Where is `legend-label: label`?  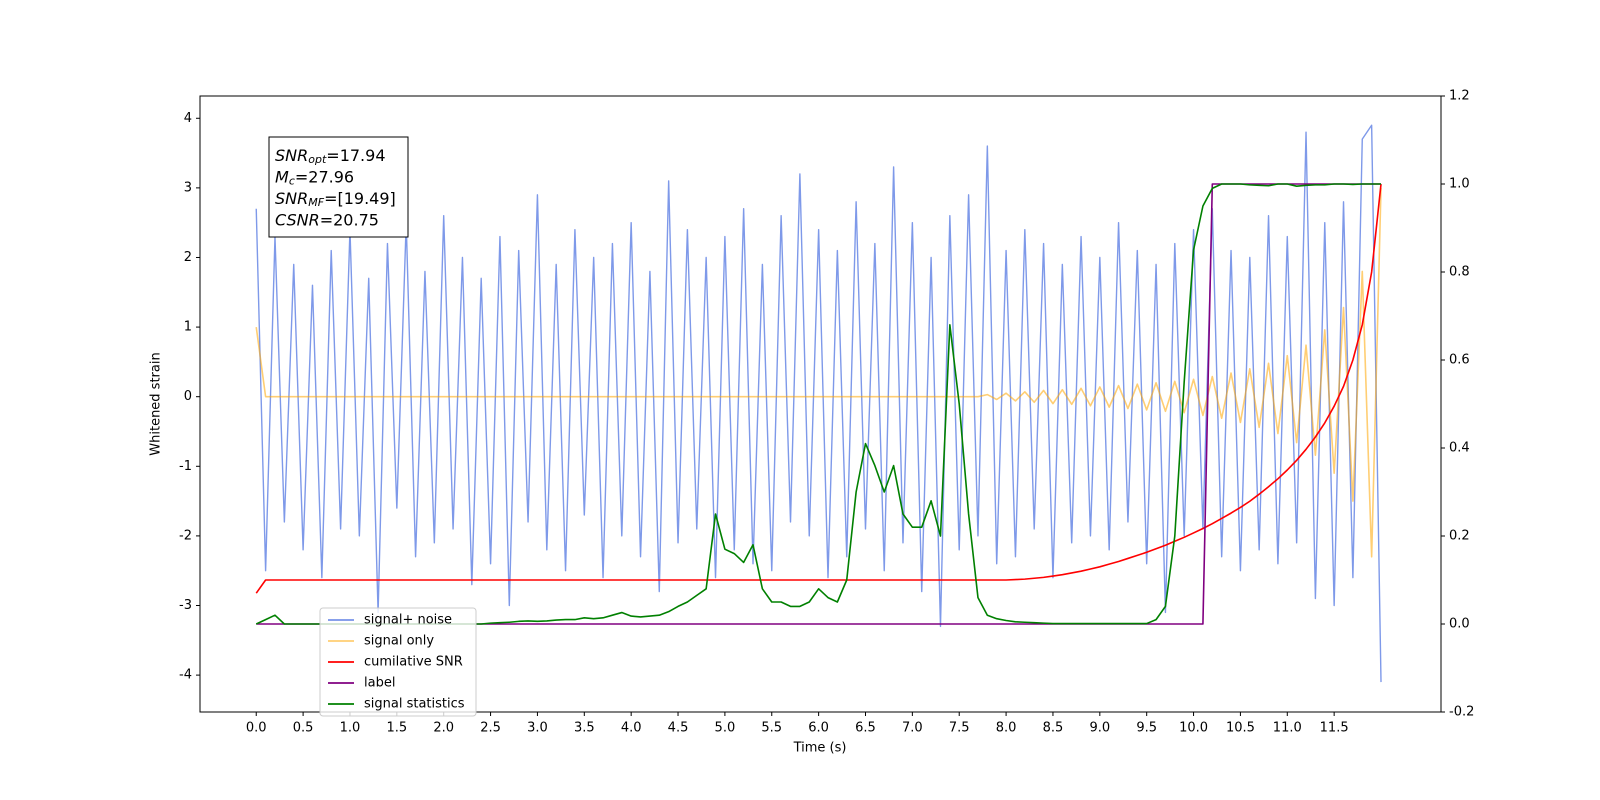
legend-label: label is located at coordinates (379, 683).